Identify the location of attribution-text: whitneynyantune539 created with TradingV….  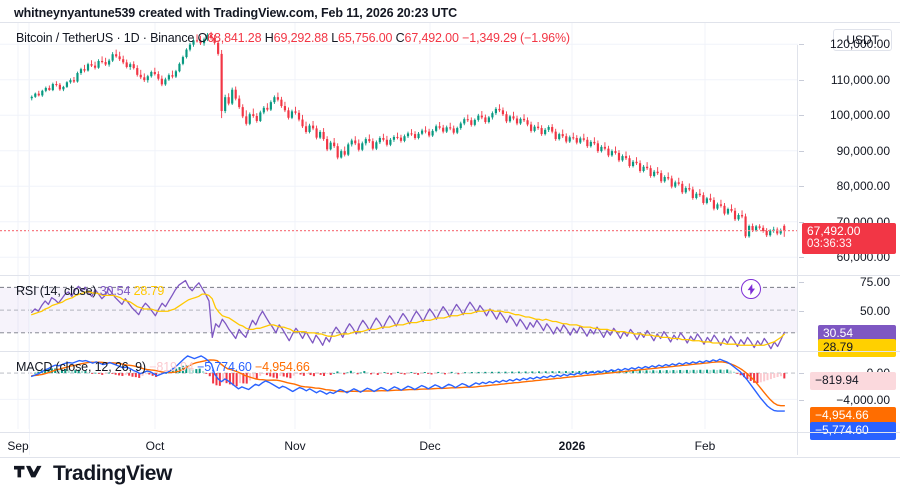
(236, 13).